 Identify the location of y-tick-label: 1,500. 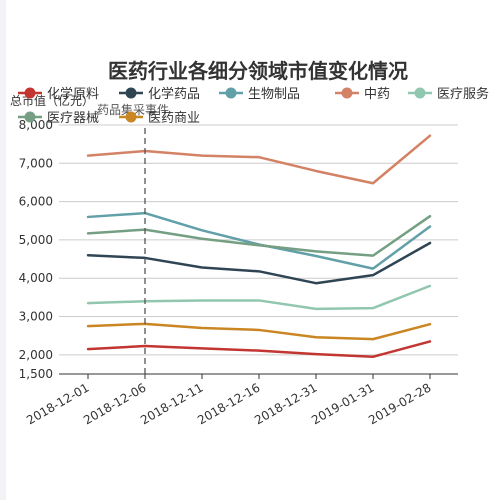
(36, 374).